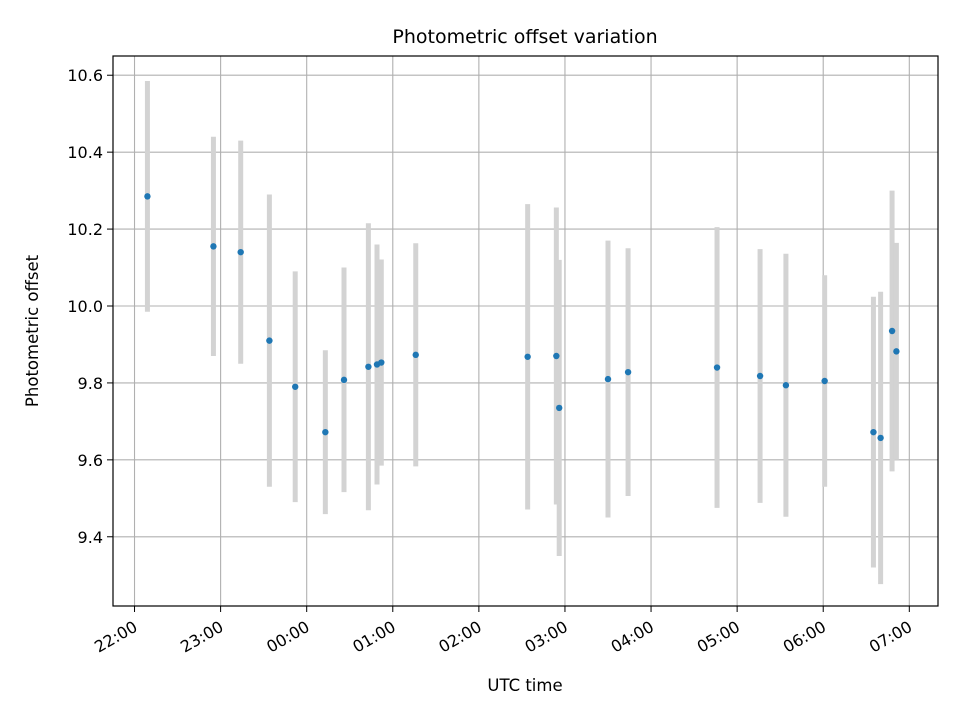 The height and width of the screenshot is (720, 960). What do you see at coordinates (85, 306) in the screenshot?
I see `y-tick-label: 10.0` at bounding box center [85, 306].